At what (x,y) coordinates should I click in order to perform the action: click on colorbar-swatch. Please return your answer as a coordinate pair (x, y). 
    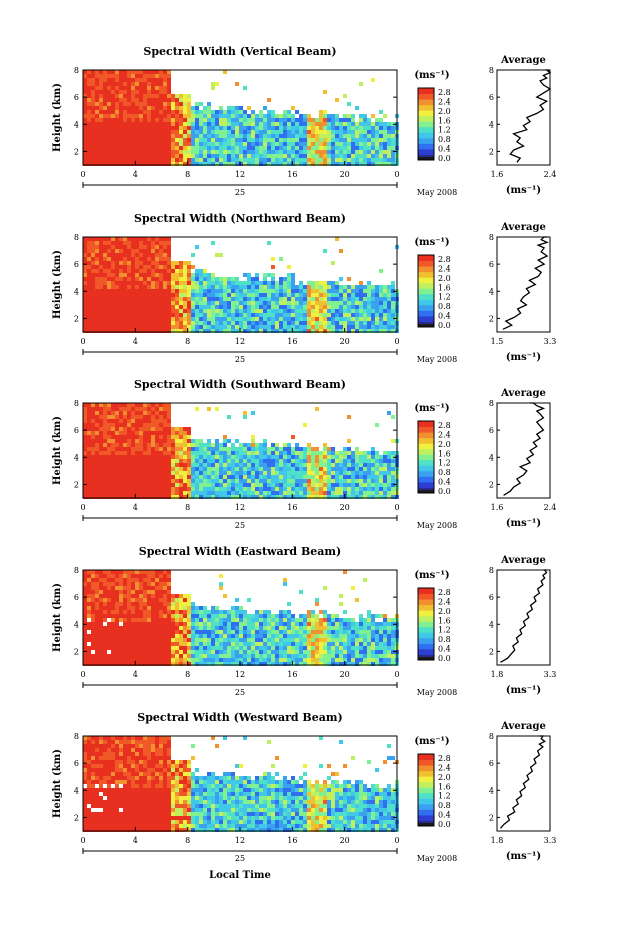
    Looking at the image, I should click on (426, 158).